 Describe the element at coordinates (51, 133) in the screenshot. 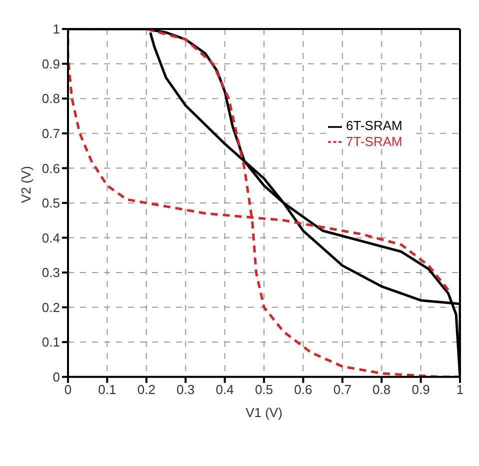

I see `y-tick-label: 0.7` at that location.